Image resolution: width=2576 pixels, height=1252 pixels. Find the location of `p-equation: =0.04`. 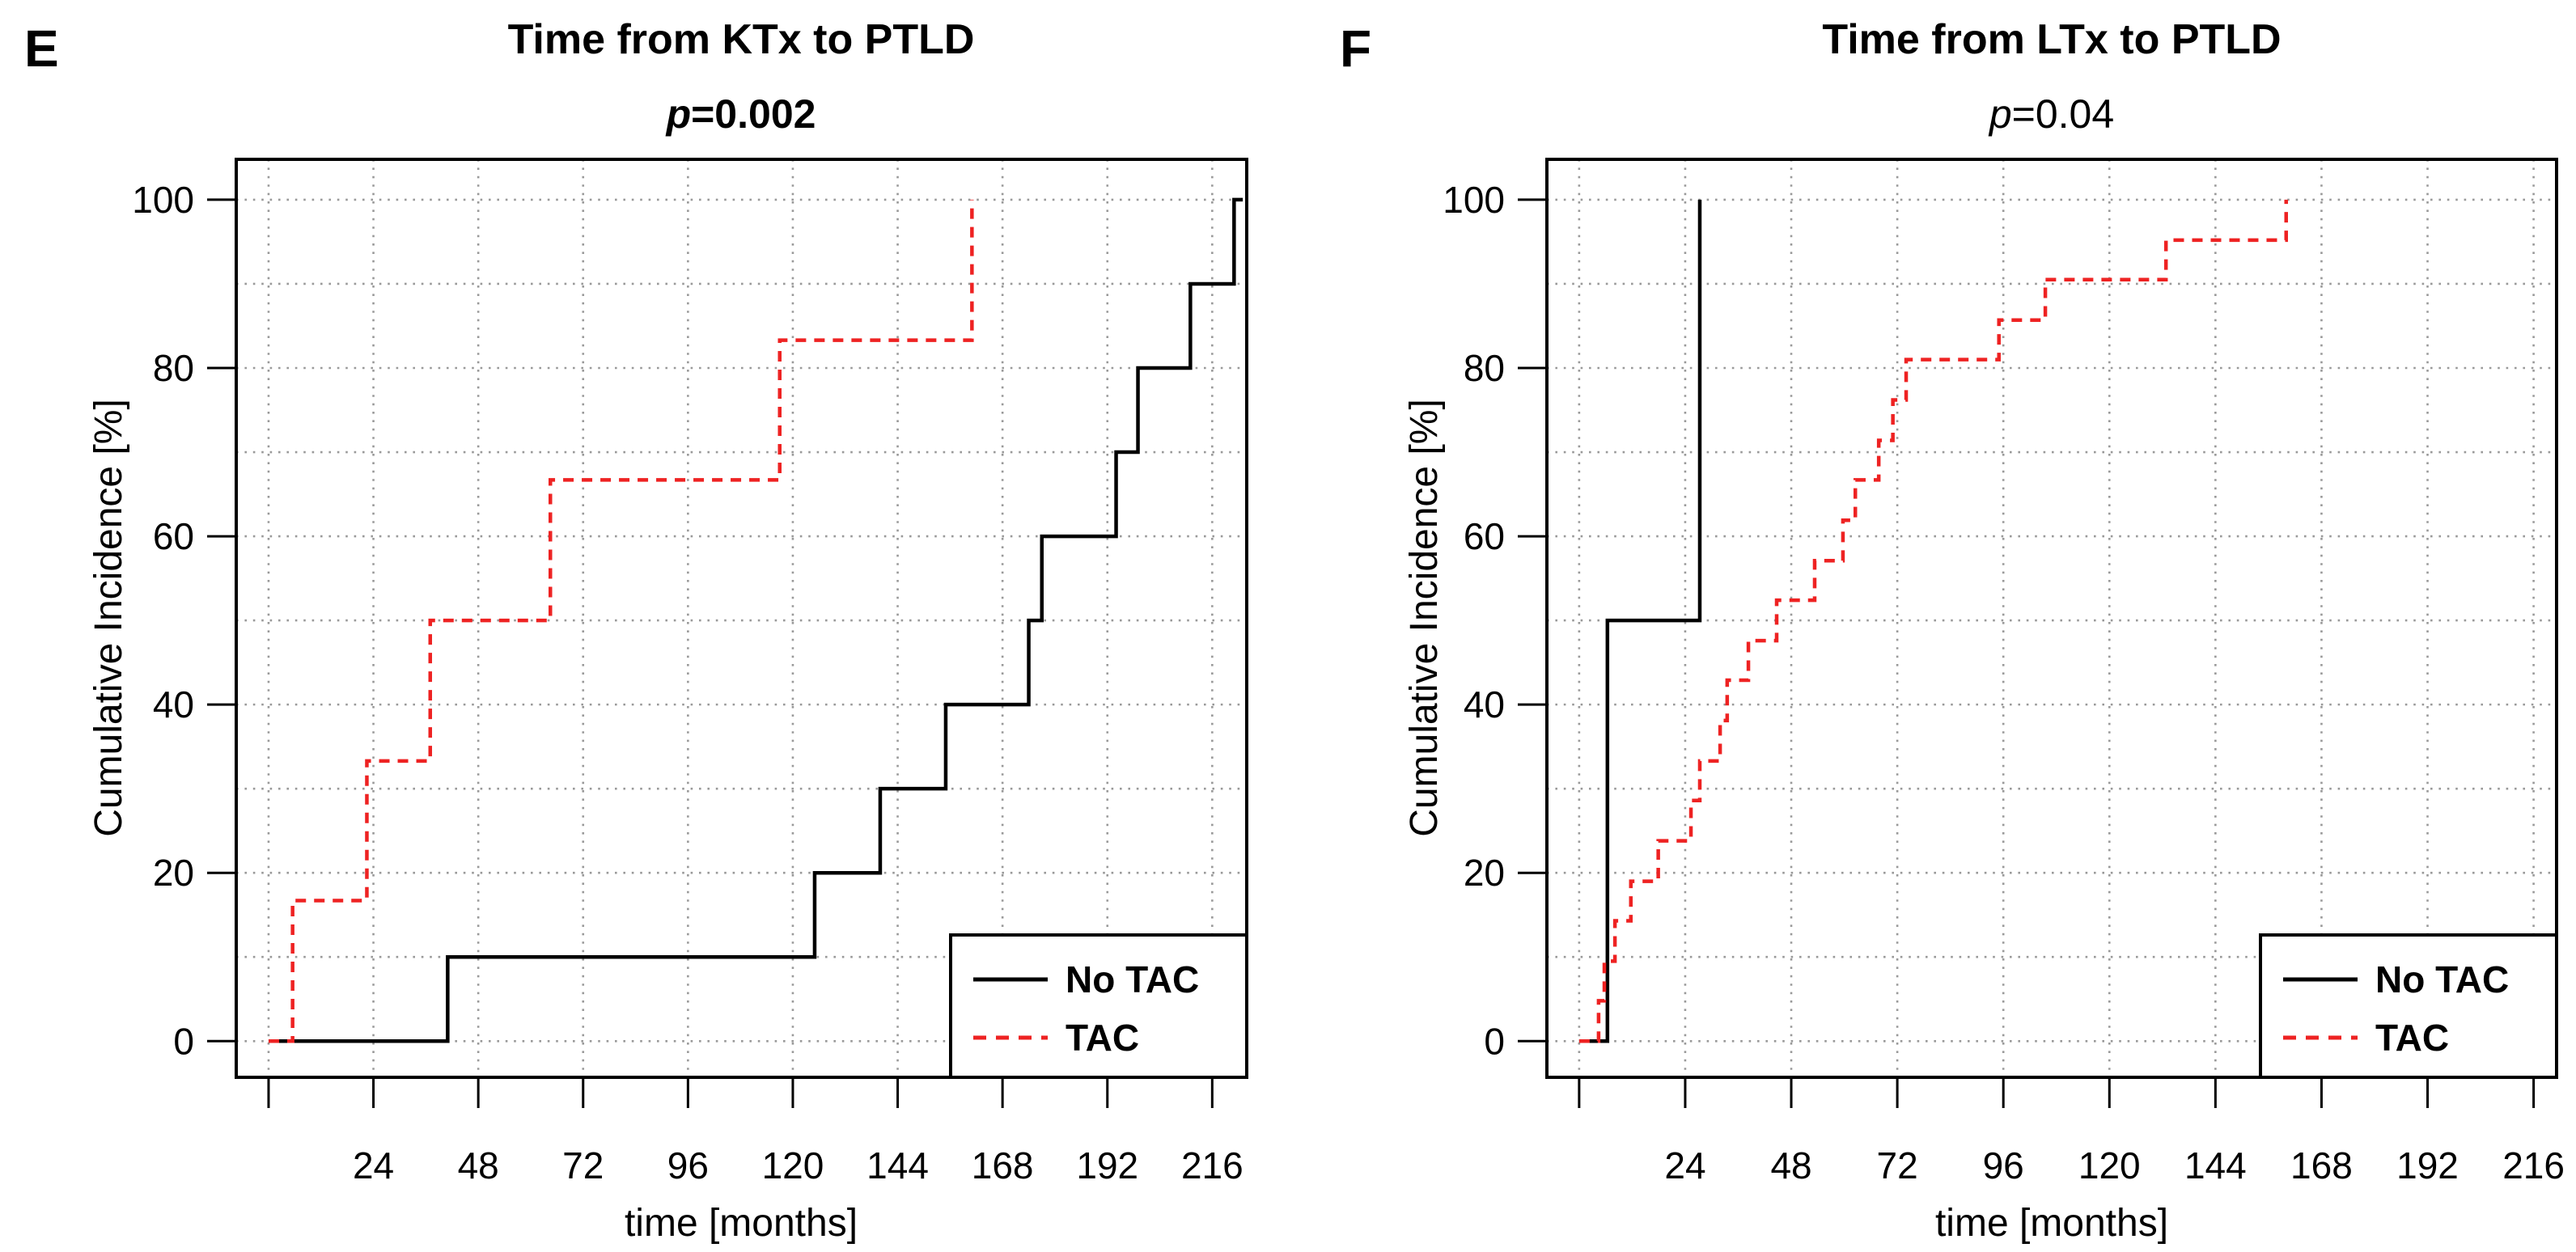

p-equation: =0.04 is located at coordinates (2063, 114).